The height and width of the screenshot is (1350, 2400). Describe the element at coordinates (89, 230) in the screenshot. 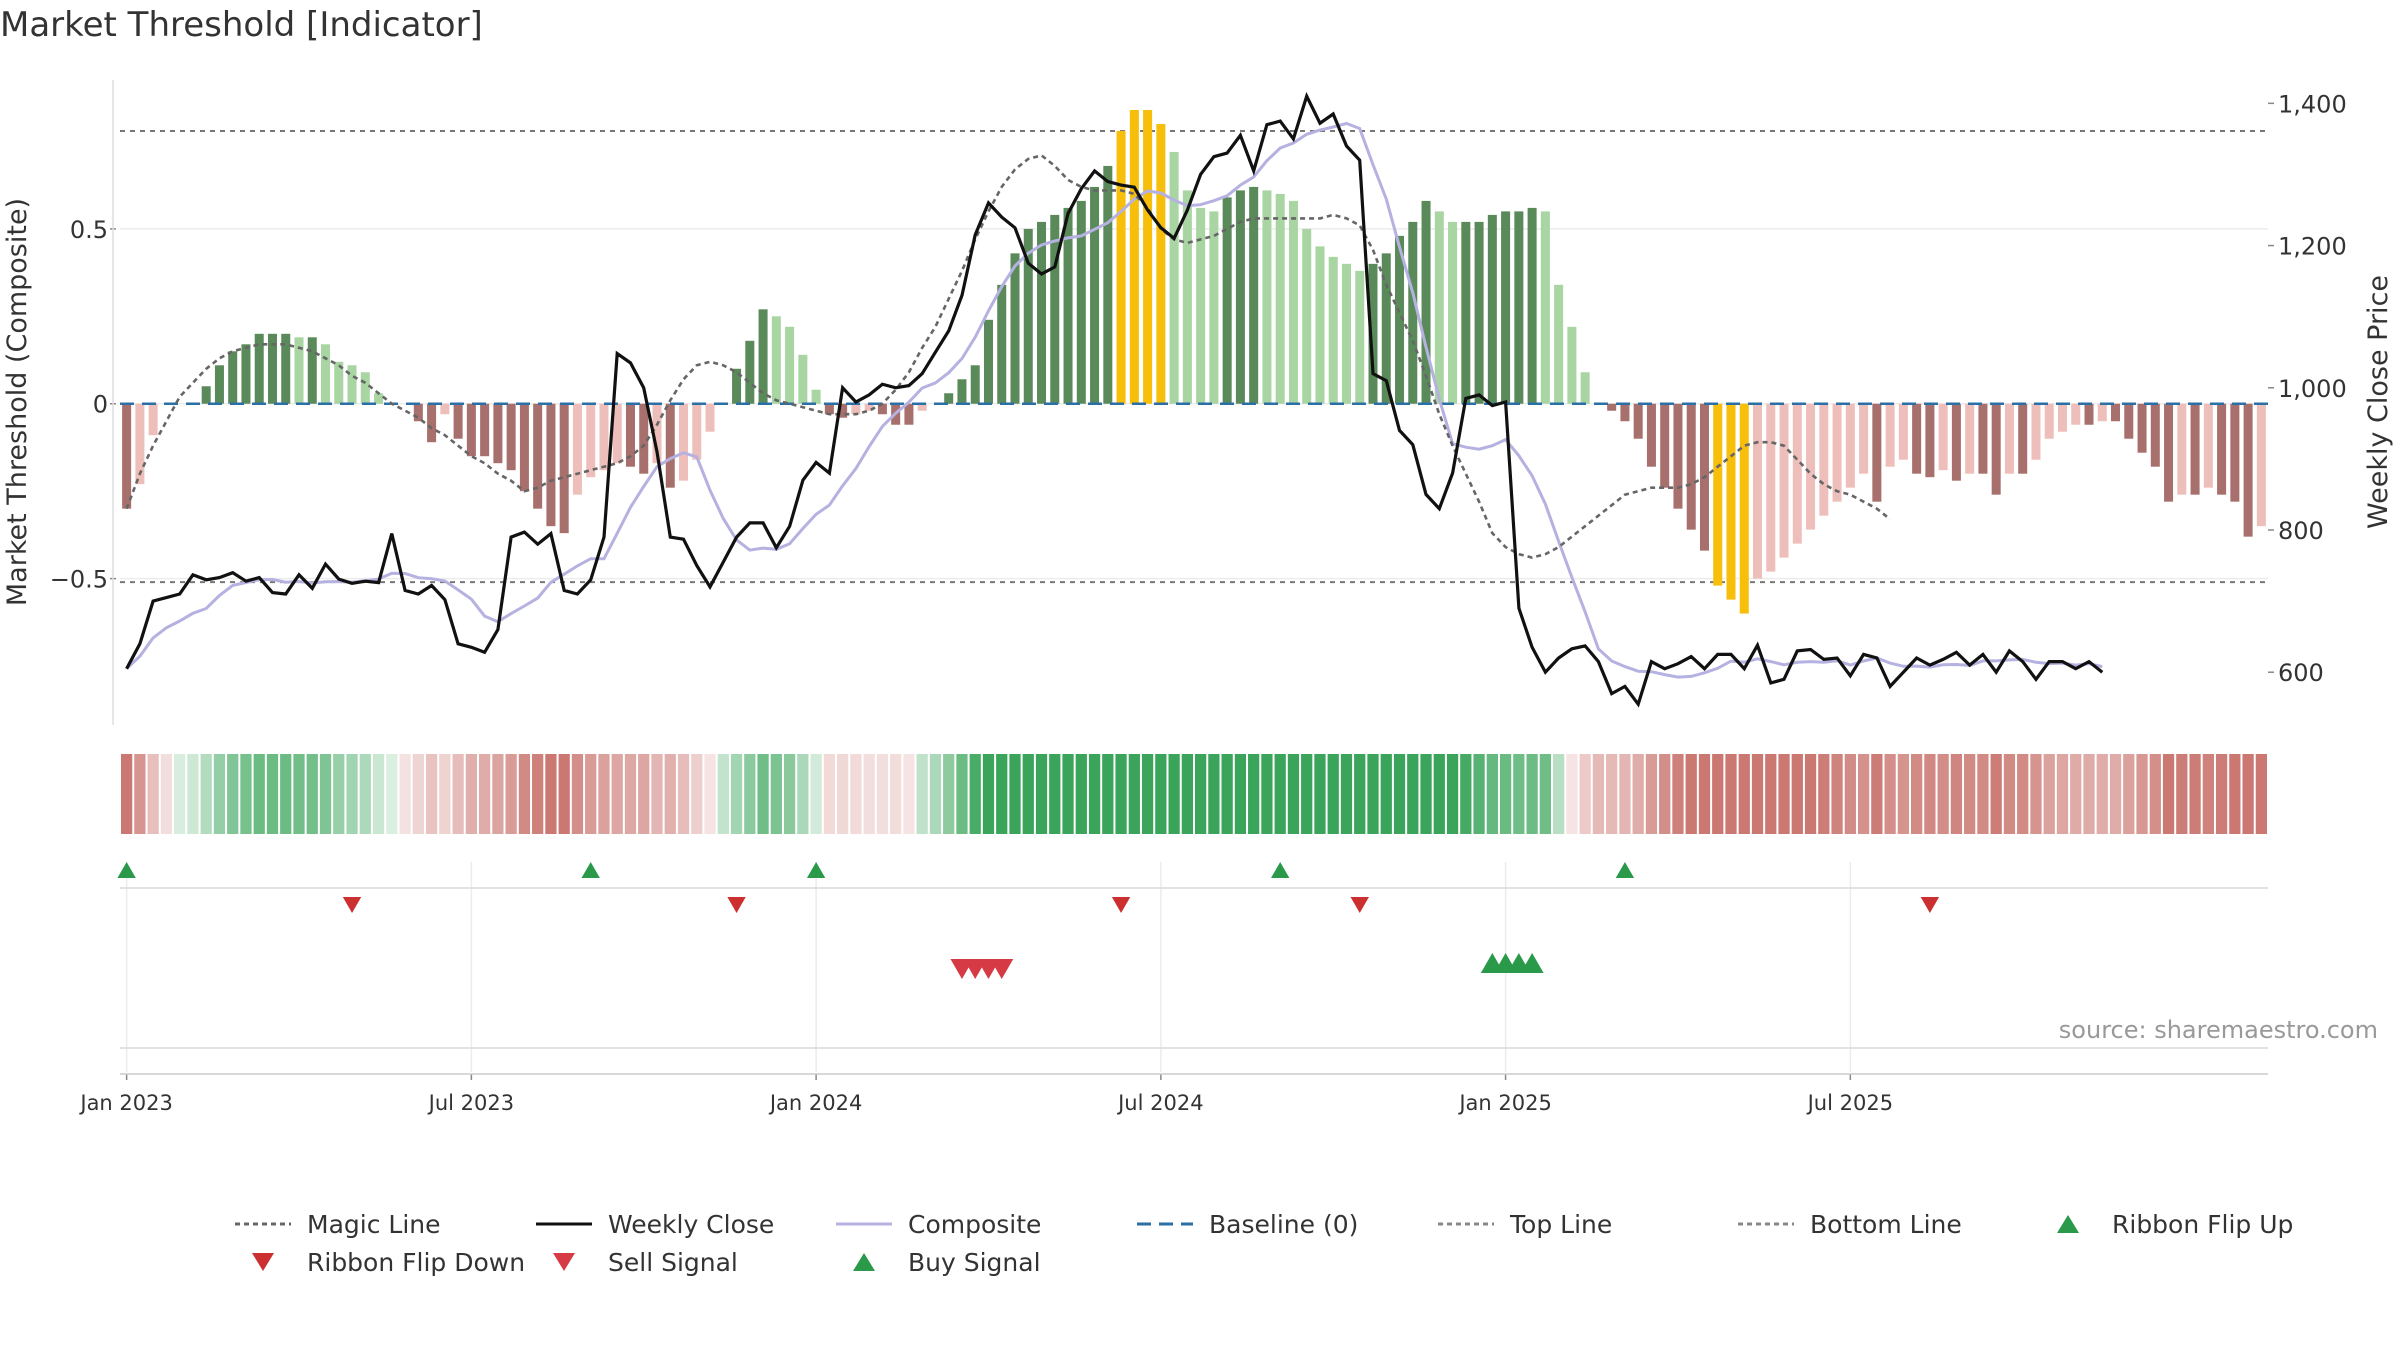

I see `y-left-tick-label: 0.5` at that location.